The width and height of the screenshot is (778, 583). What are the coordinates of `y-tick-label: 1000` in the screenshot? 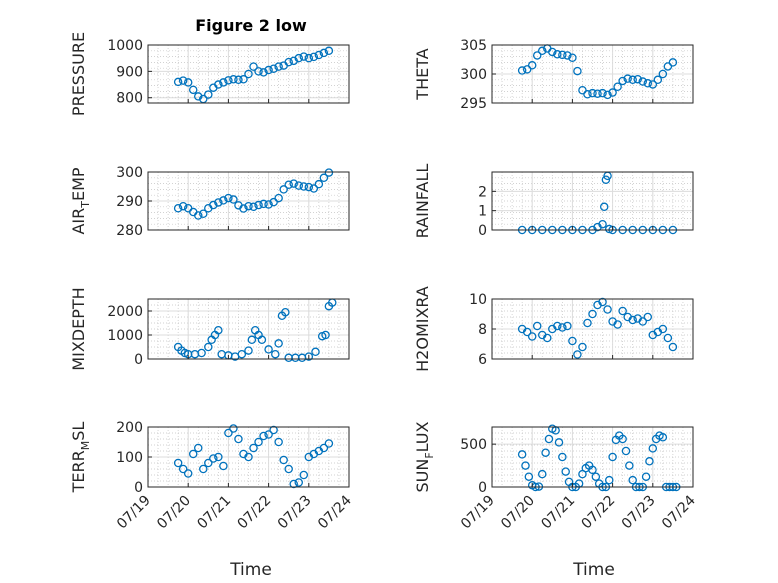 It's located at (125, 46).